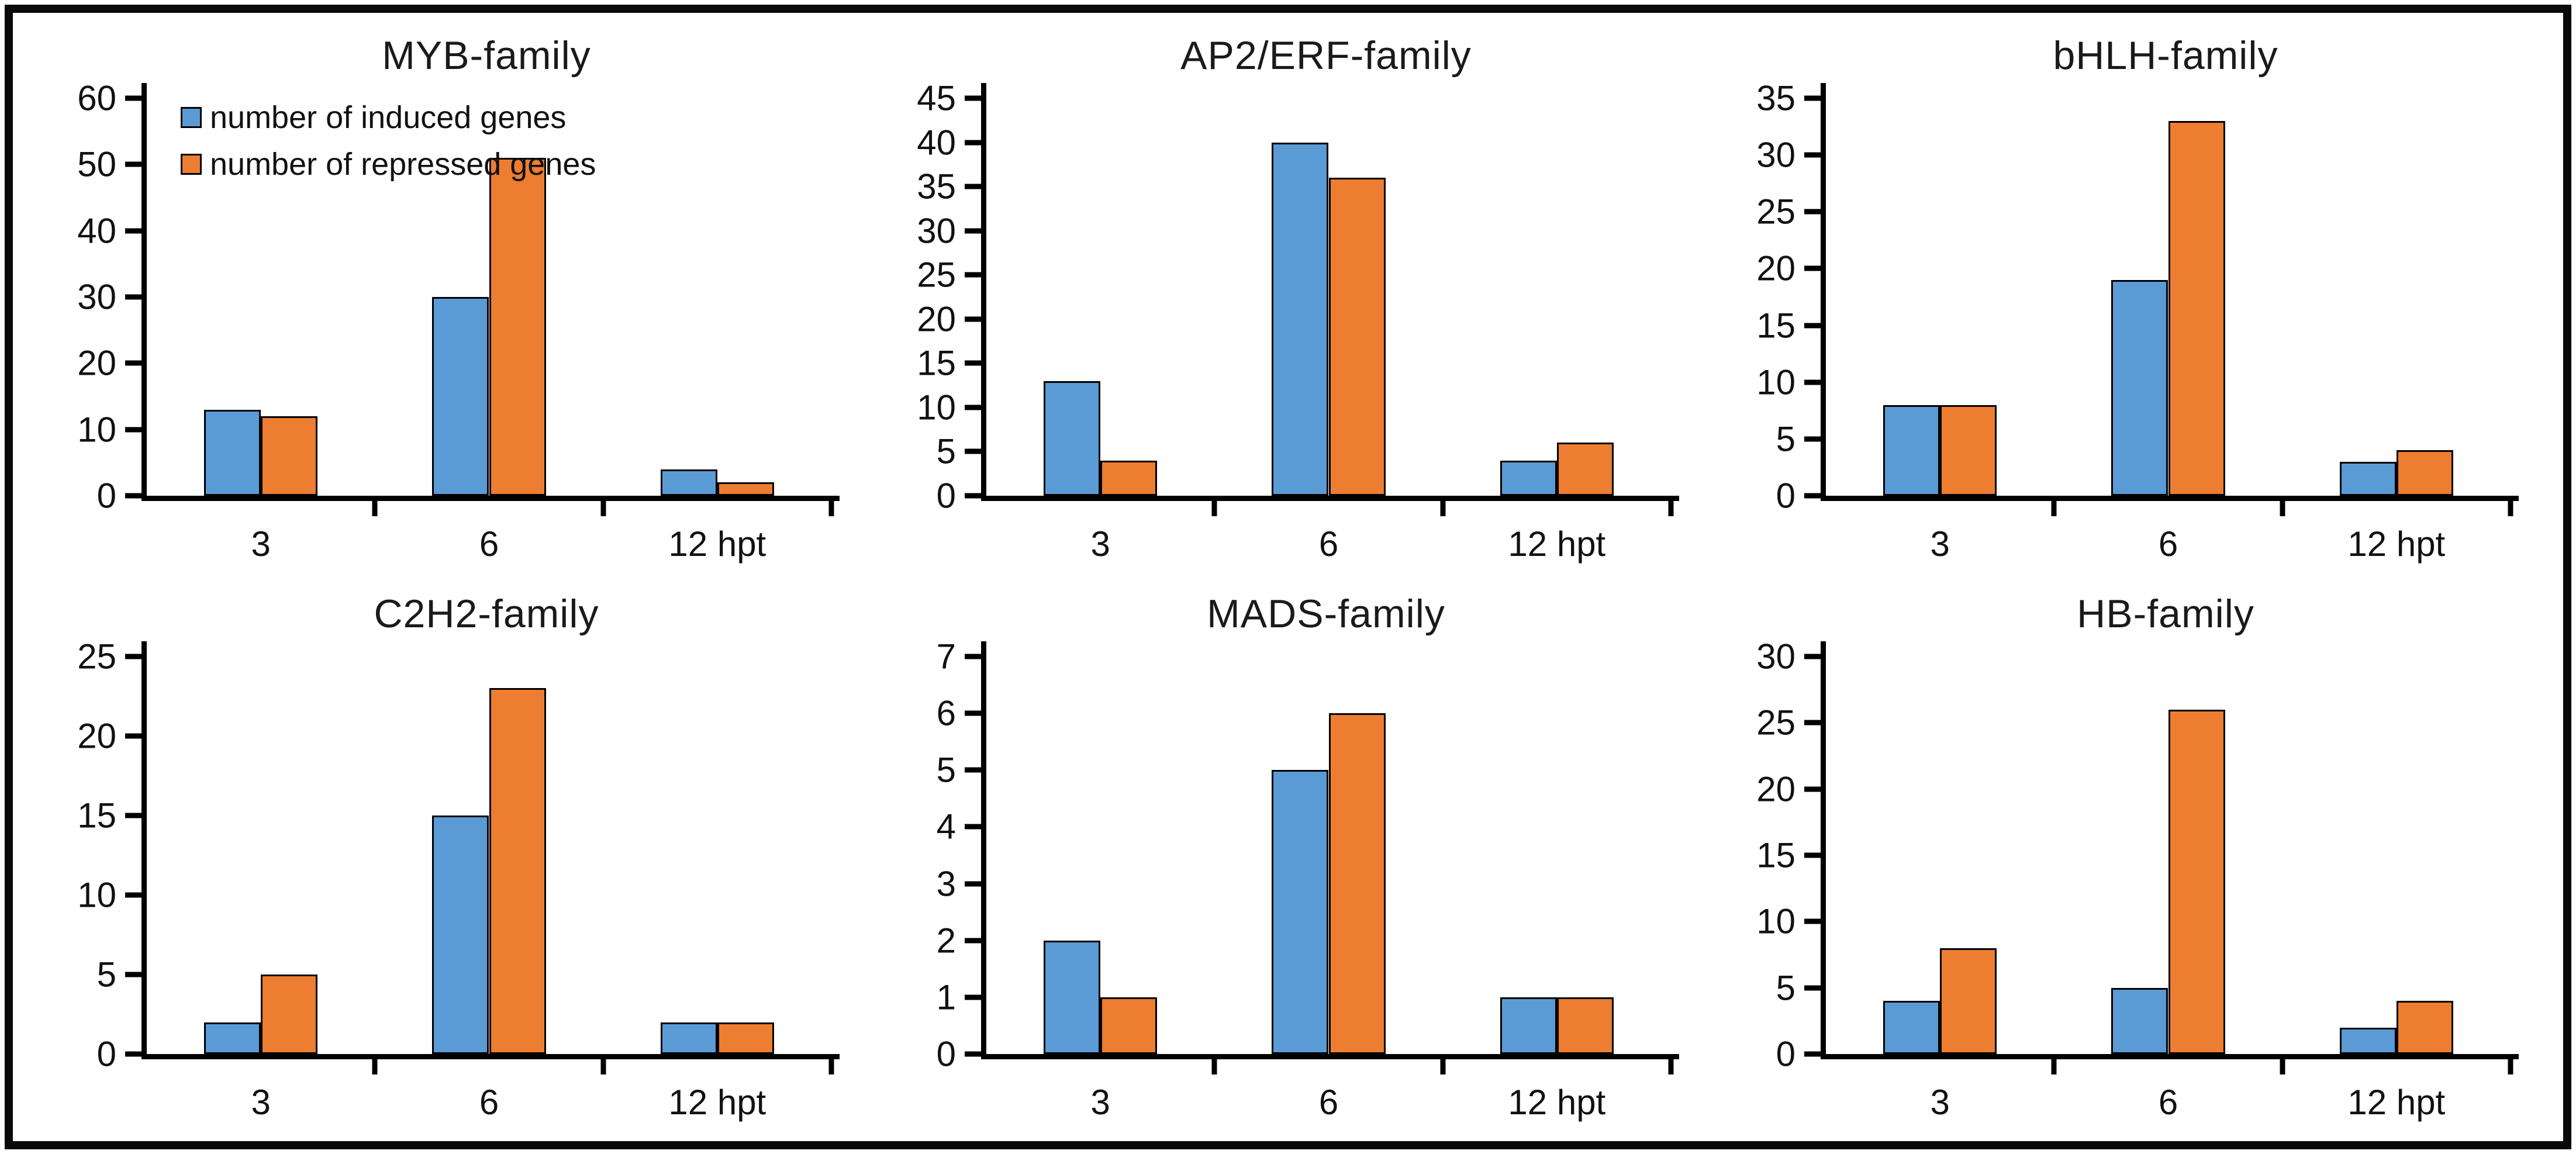 Image resolution: width=2576 pixels, height=1154 pixels. Describe the element at coordinates (1298, 321) in the screenshot. I see `plot-area: 0 5 10 15 20 25 30 35 40 45 3 6 12 hpt` at that location.